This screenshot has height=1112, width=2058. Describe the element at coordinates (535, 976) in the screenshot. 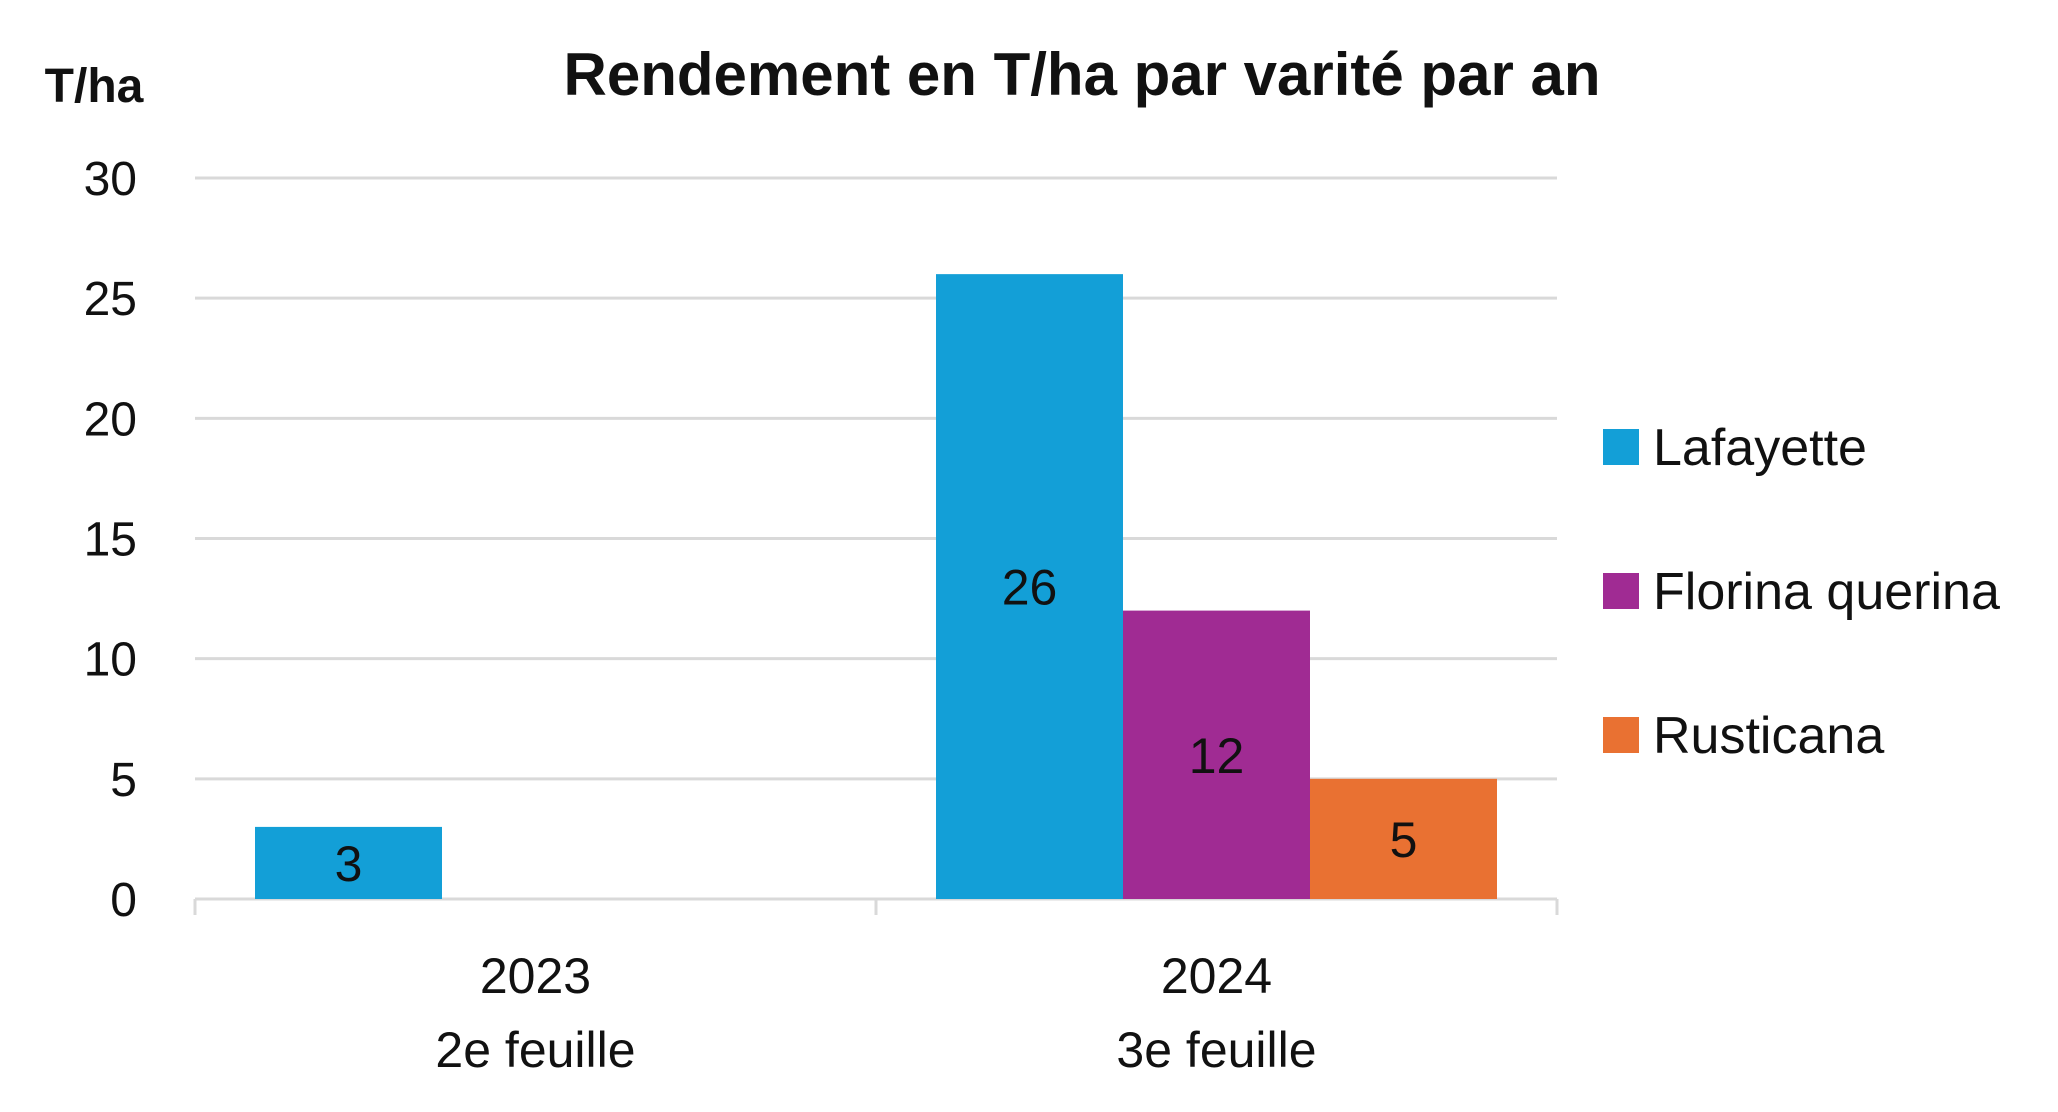

I see `category-label: 2023` at that location.